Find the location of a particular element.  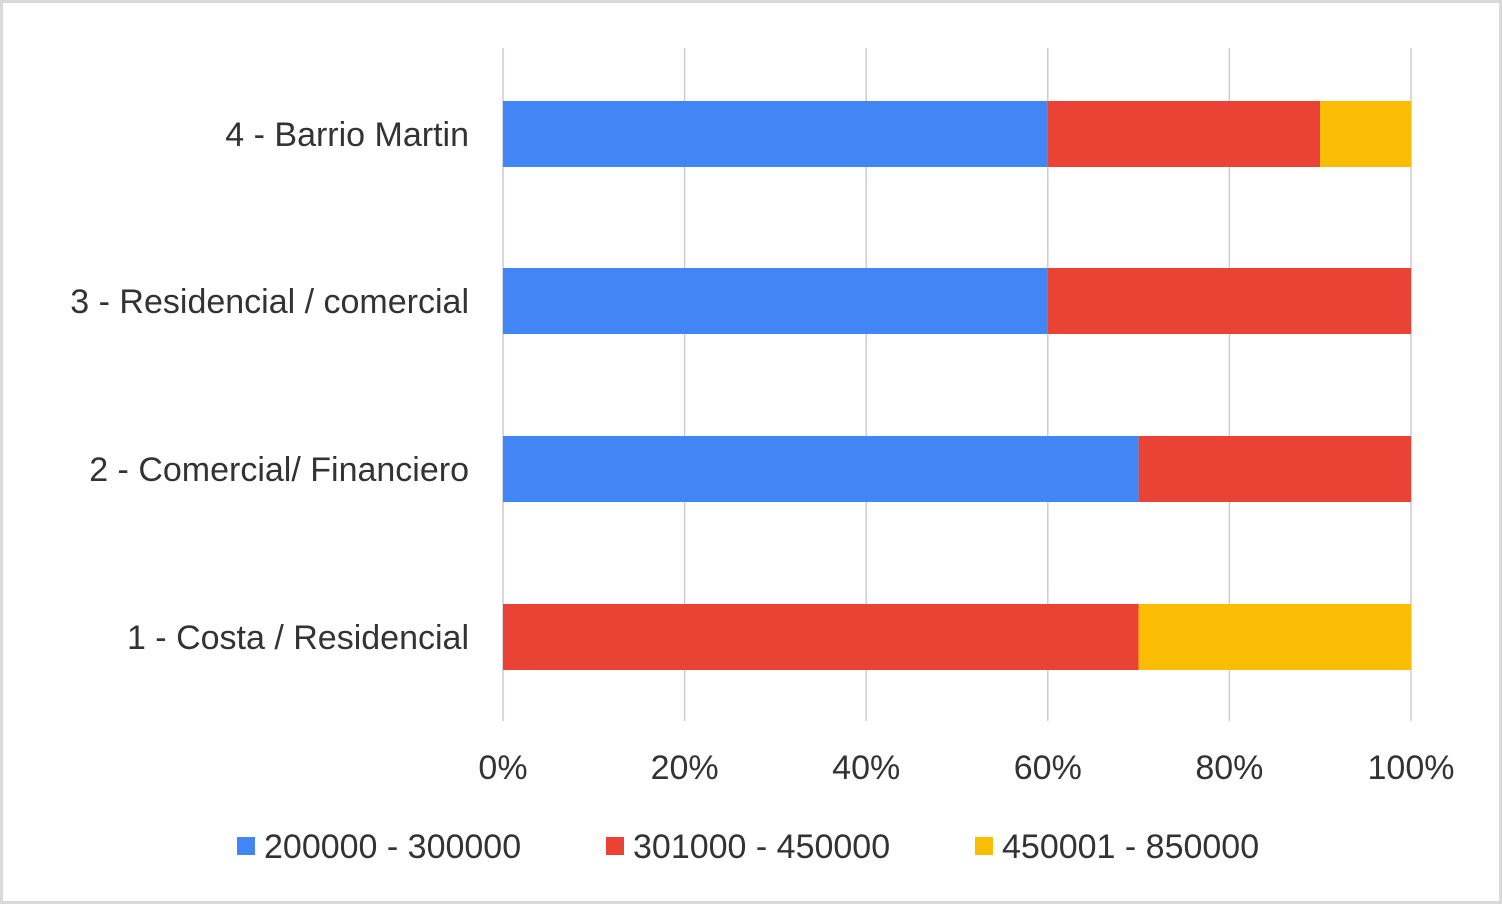

category-label-2: 2 - Comercial/ Financiero is located at coordinates (279, 470).